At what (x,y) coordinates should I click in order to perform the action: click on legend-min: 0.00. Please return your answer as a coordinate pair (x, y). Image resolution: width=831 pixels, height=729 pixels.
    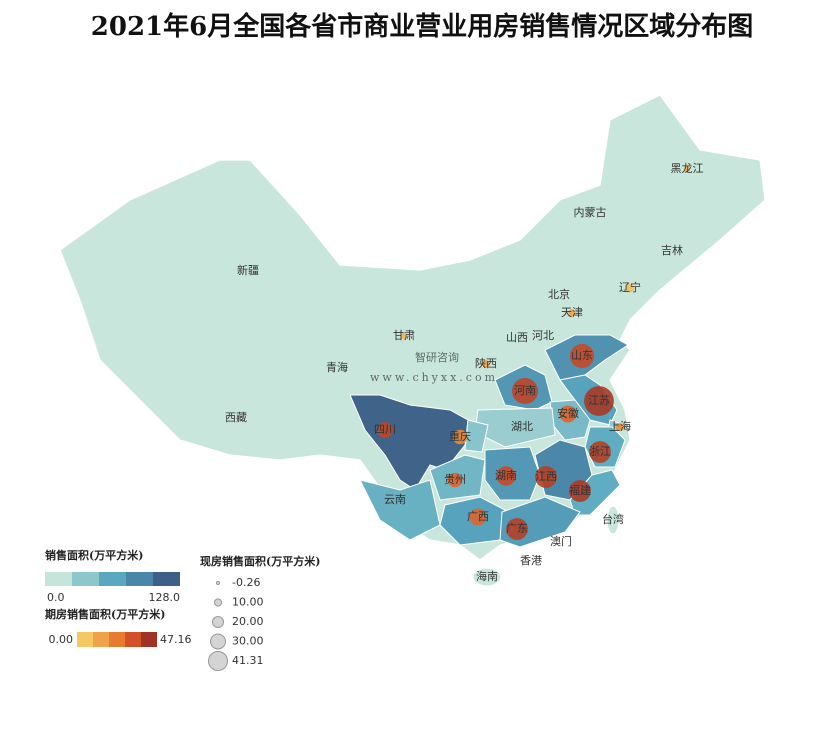
    Looking at the image, I should click on (61, 639).